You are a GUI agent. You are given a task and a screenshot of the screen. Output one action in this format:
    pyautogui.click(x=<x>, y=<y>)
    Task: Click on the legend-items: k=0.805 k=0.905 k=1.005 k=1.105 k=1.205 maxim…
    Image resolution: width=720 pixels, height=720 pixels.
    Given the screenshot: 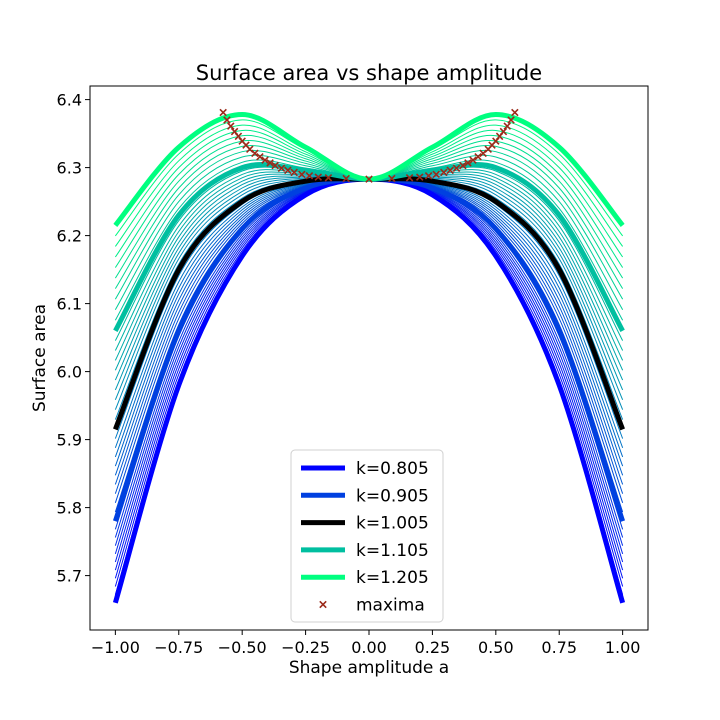 What is the action you would take?
    pyautogui.click(x=365, y=537)
    